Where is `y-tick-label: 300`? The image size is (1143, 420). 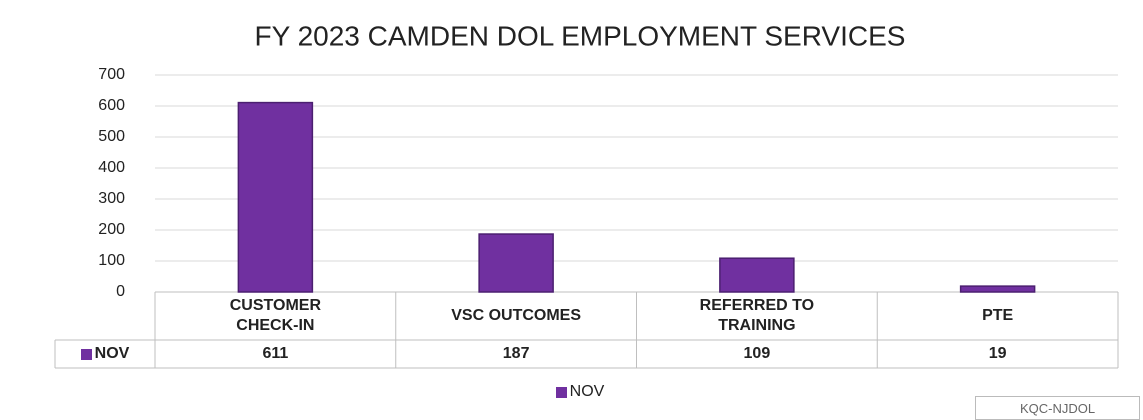
y-tick-label: 300 is located at coordinates (111, 198).